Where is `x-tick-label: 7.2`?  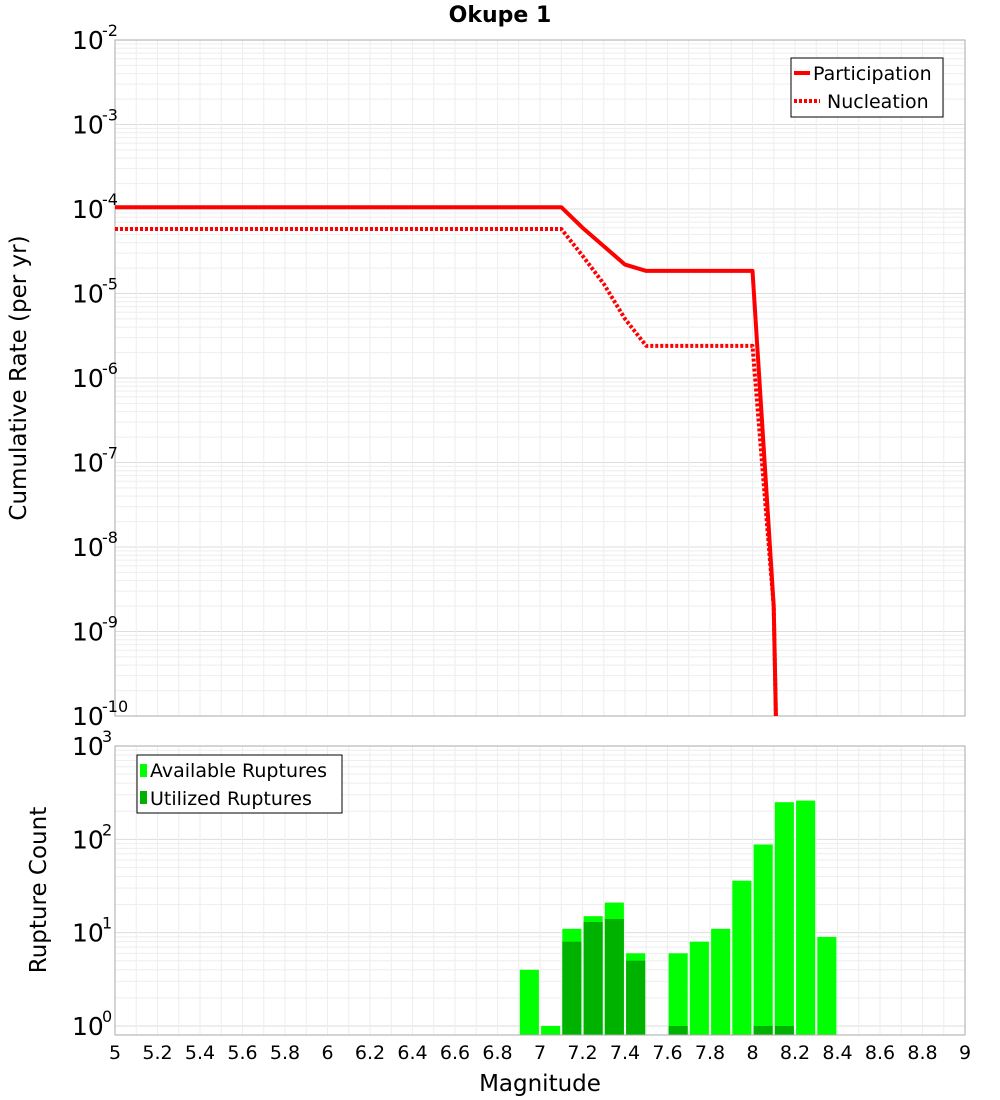 x-tick-label: 7.2 is located at coordinates (582, 1053).